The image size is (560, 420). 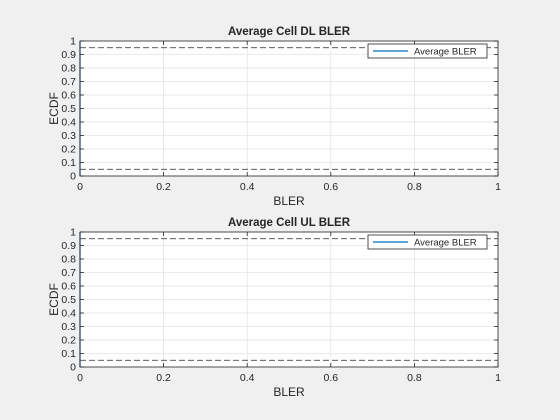 I want to click on chart-title: Average Cell UL BLER, so click(x=289, y=223).